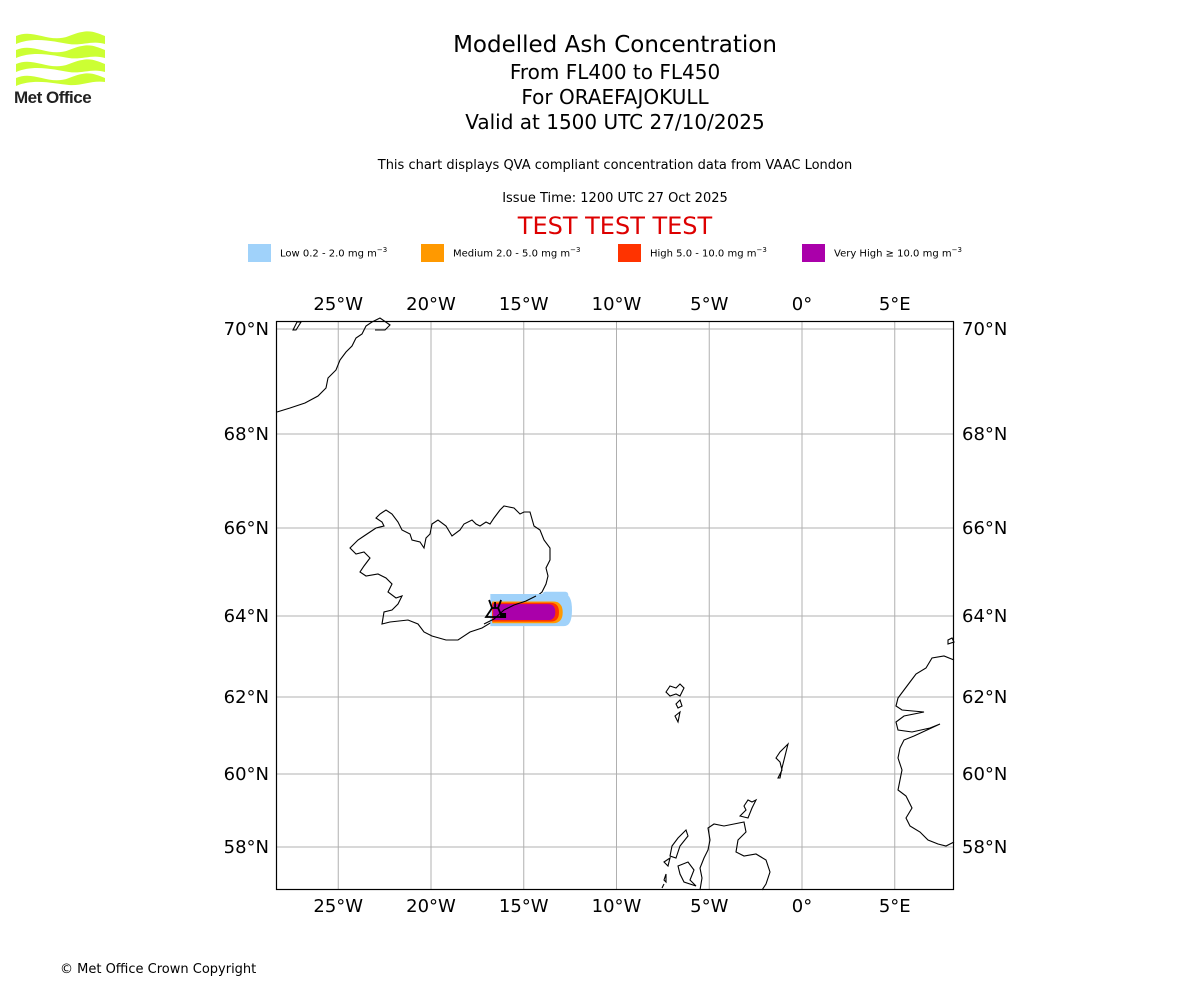  Describe the element at coordinates (898, 253) in the screenshot. I see `legend-label-very-high: Very High ≥ 10.0 mg m−3` at that location.